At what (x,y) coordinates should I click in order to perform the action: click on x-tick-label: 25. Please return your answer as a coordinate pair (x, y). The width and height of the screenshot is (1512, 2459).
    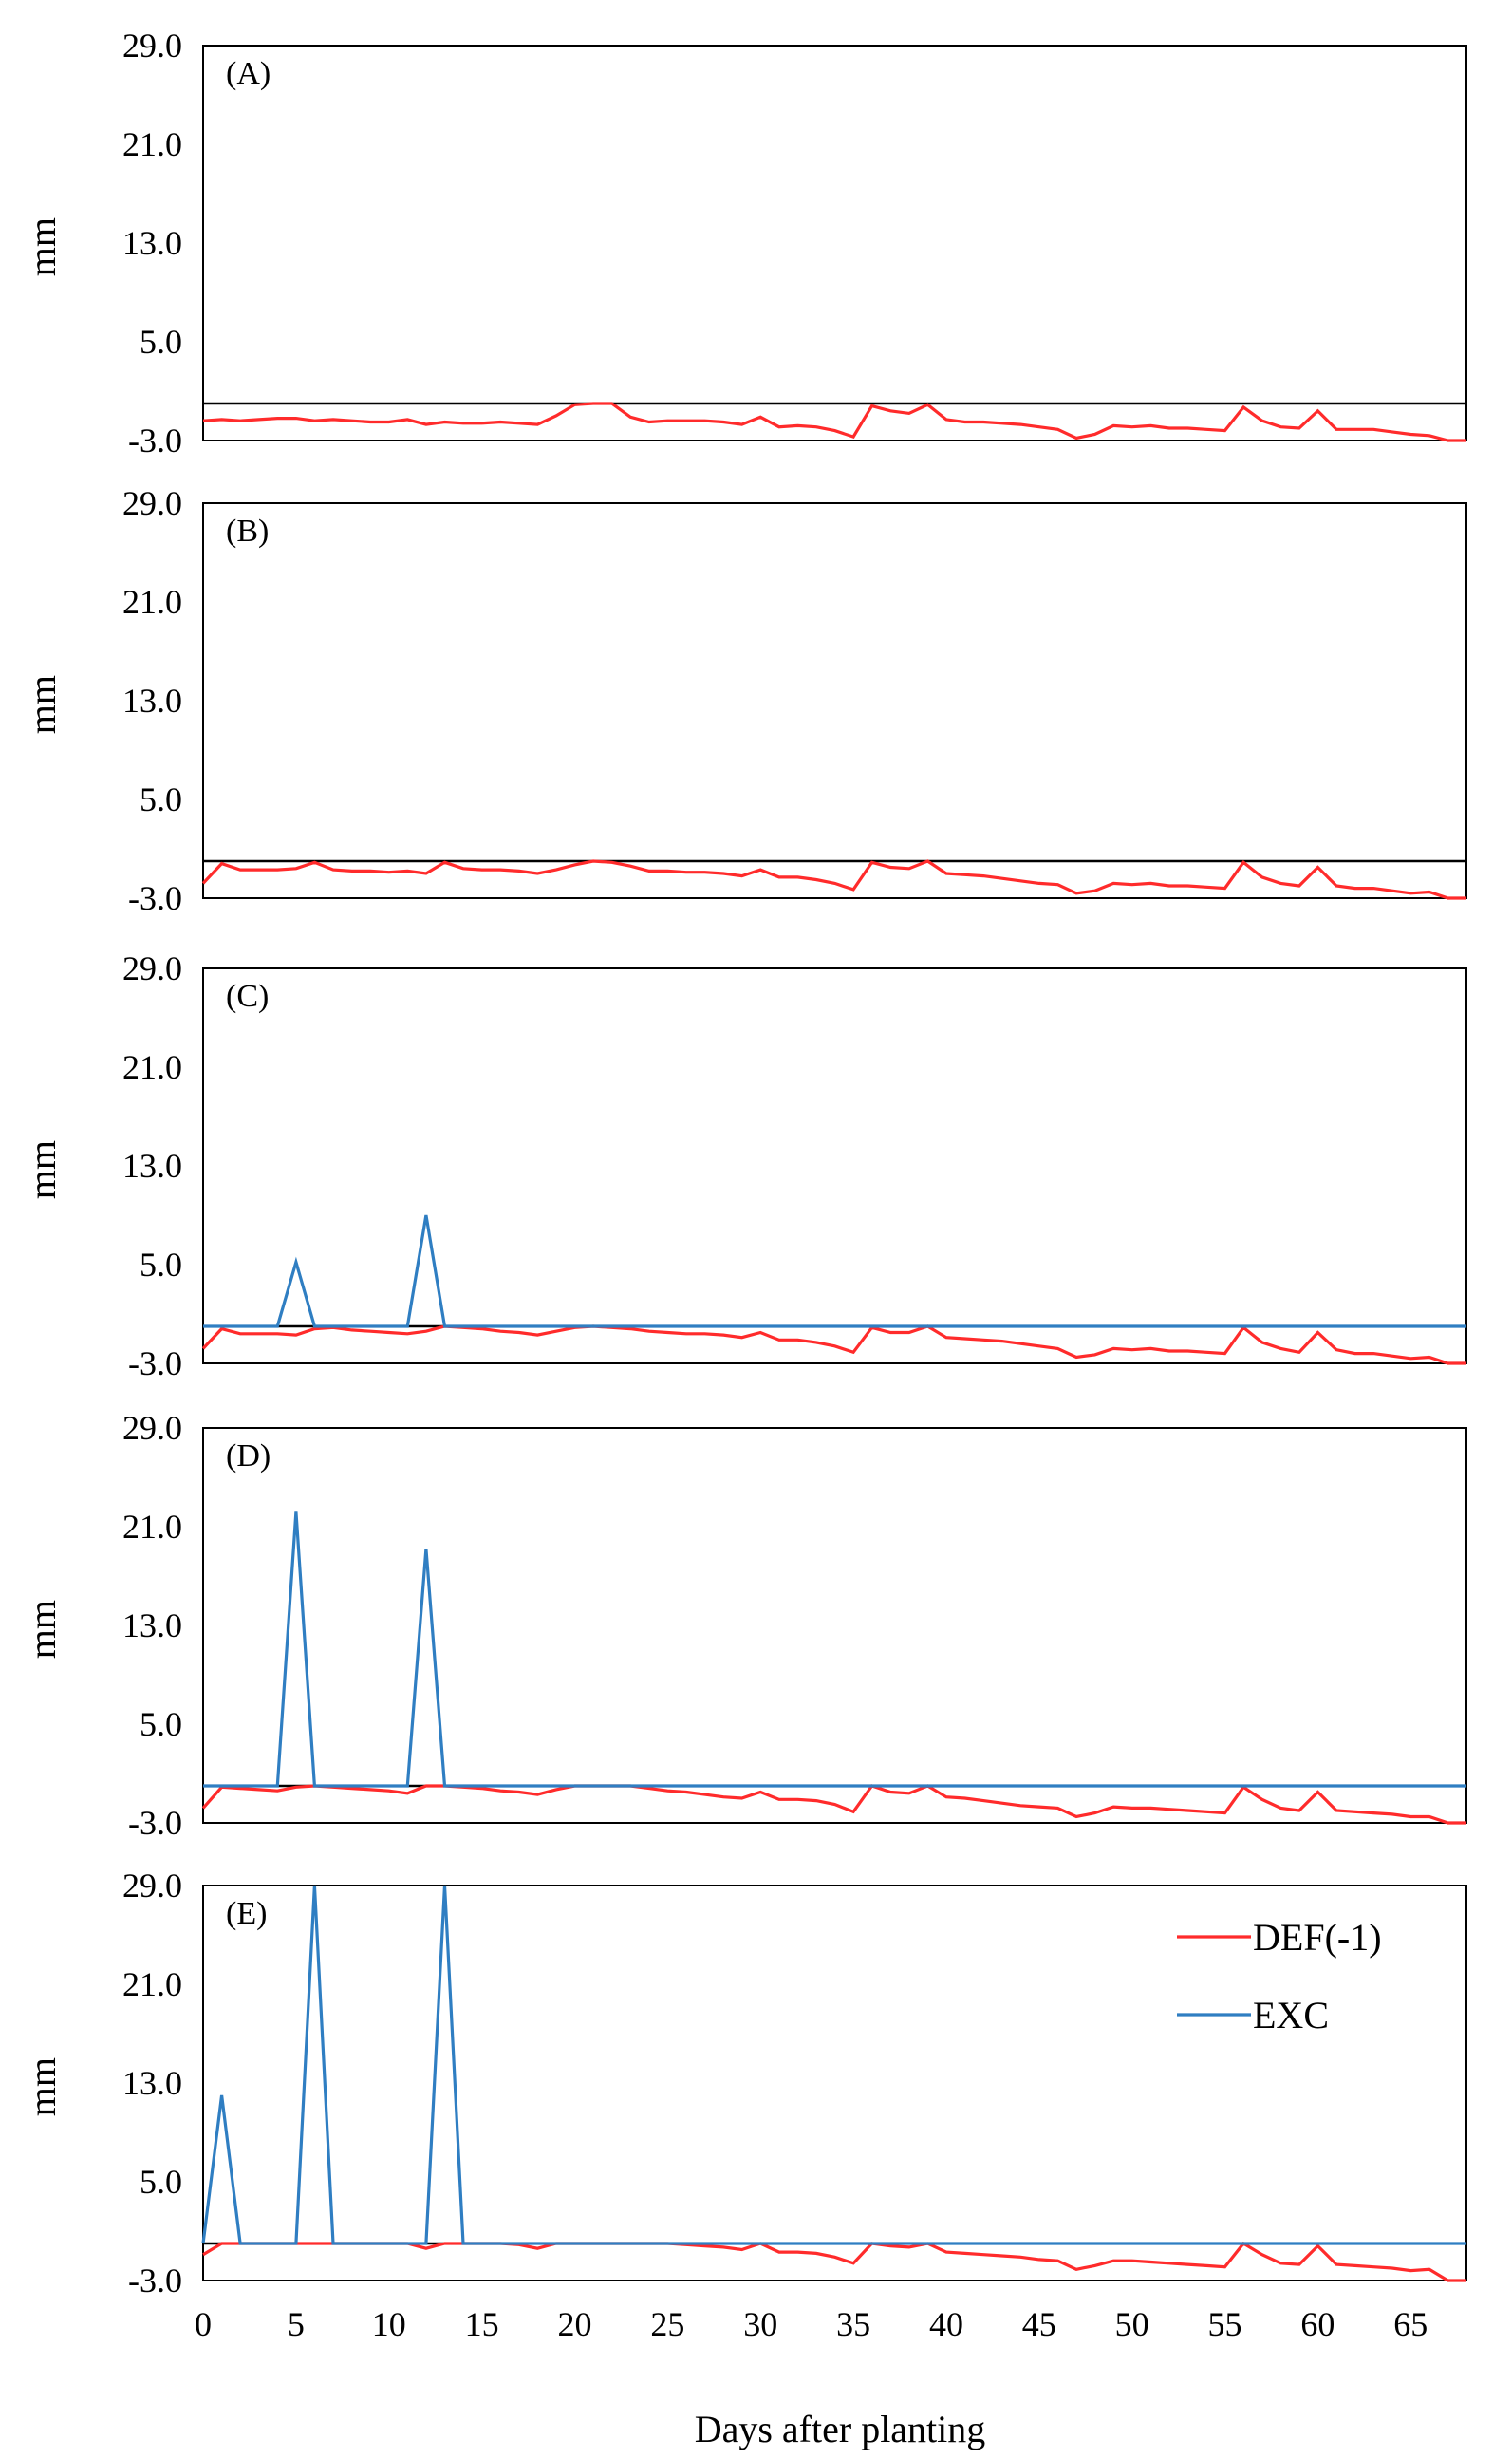
    Looking at the image, I should click on (667, 2324).